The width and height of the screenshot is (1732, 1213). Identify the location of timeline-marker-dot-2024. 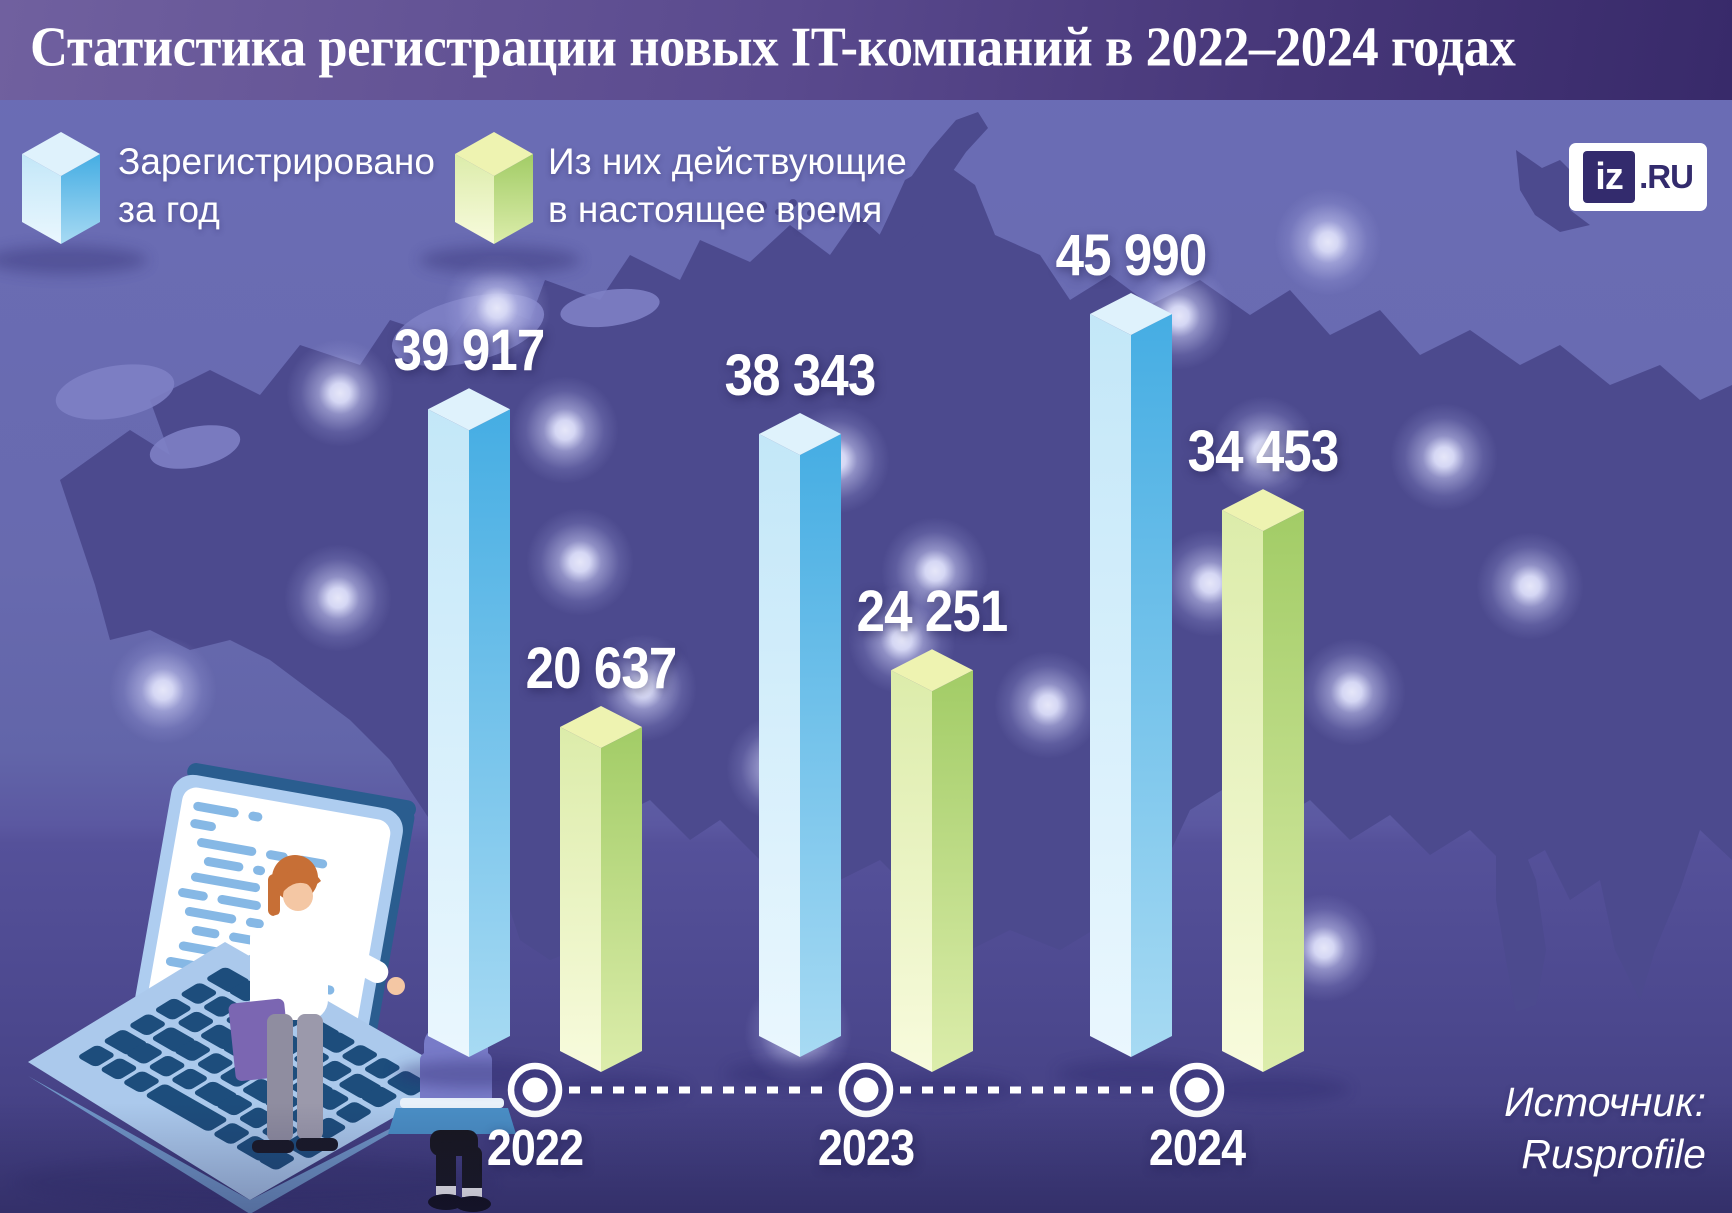
(1197, 1090).